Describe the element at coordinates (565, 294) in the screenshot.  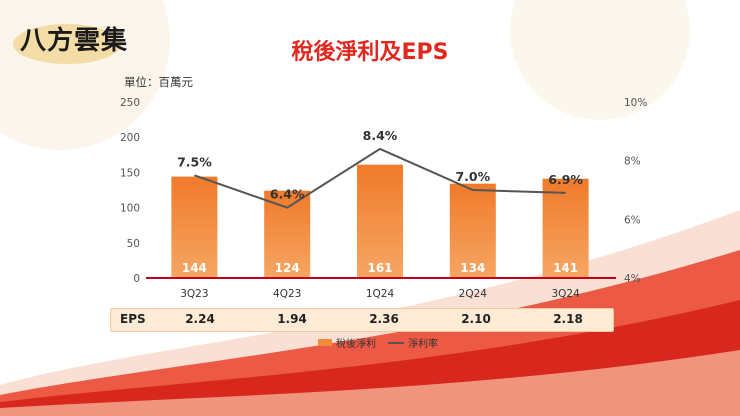
I see `x-tick-label: 3Q24` at that location.